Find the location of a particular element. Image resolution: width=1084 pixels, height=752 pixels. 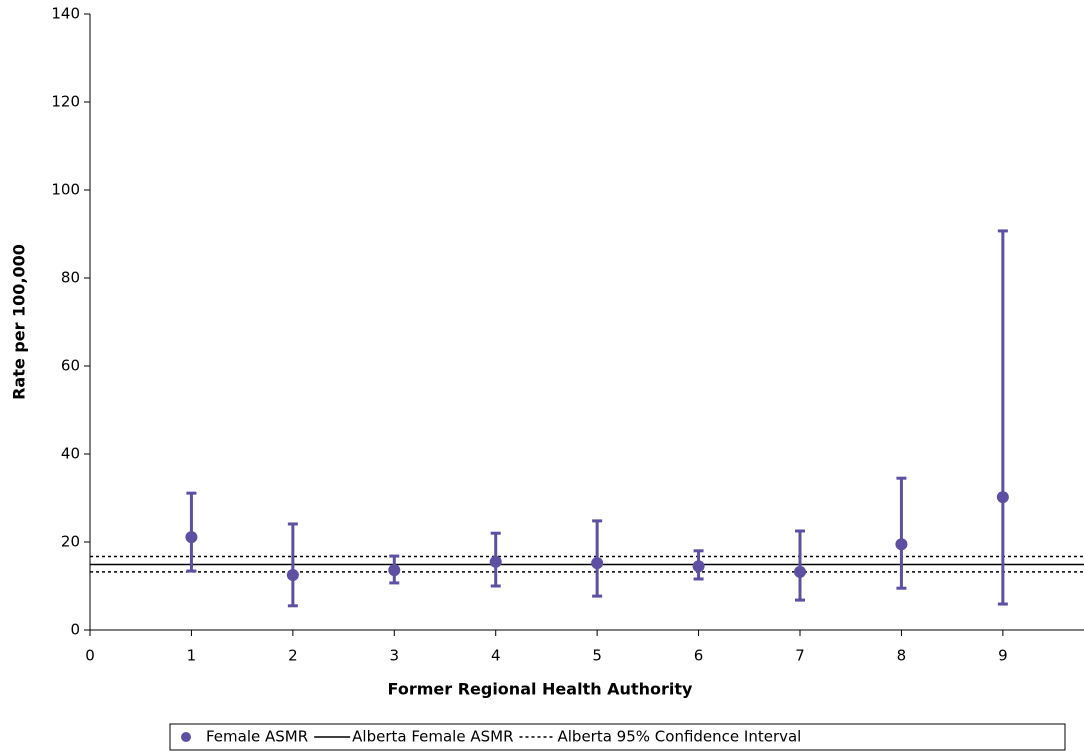

x-tick-label: 0 is located at coordinates (90, 656).